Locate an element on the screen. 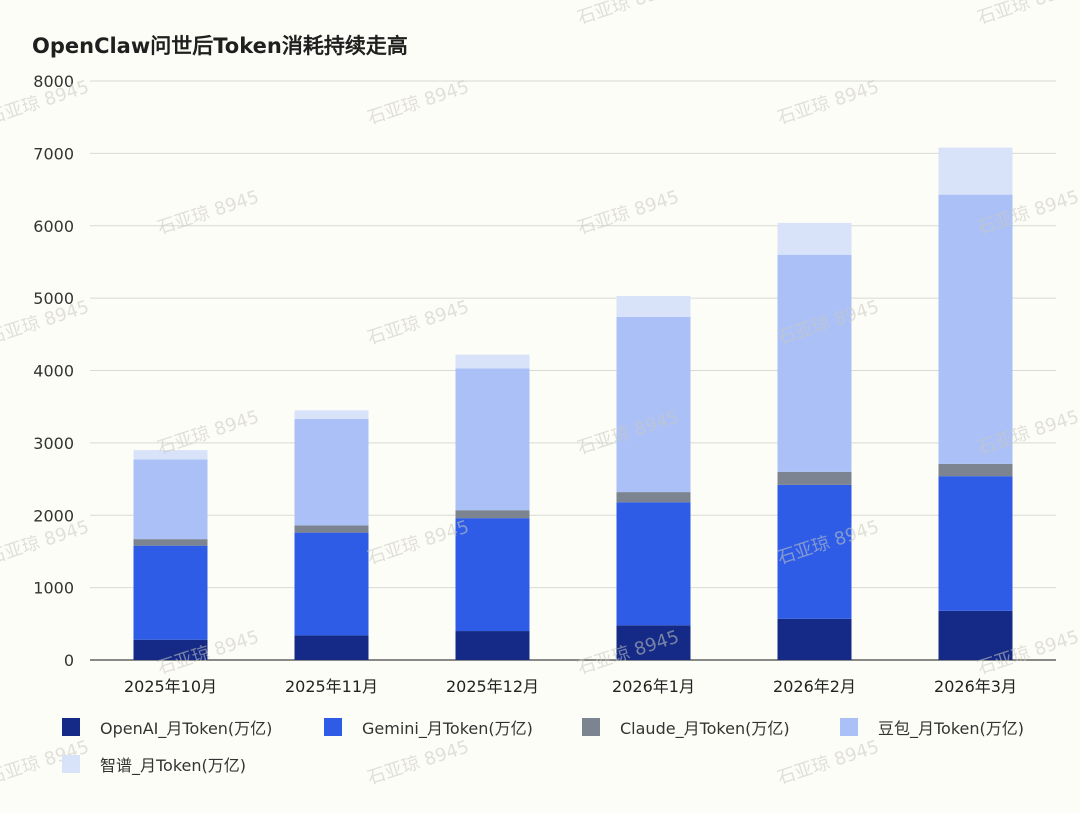 The height and width of the screenshot is (813, 1080). x-tick-label: 2025年11月 is located at coordinates (331, 686).